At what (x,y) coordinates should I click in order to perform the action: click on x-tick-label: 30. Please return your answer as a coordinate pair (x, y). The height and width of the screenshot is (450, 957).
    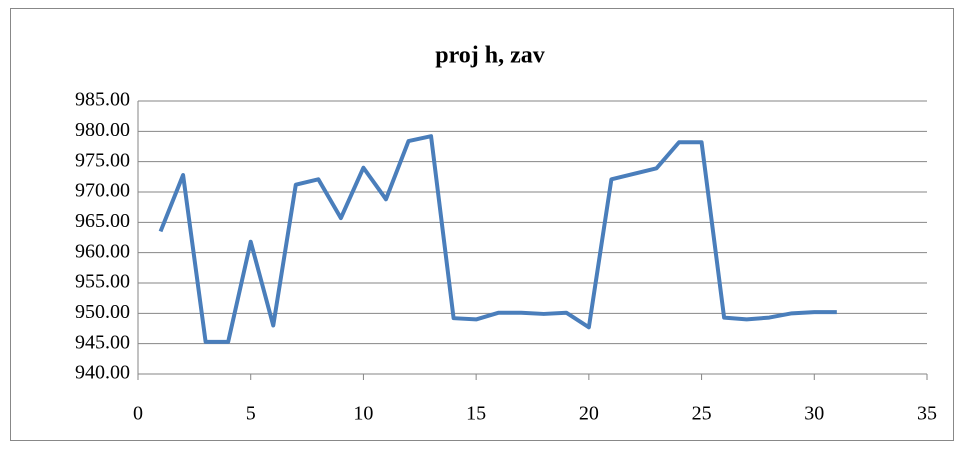
    Looking at the image, I should click on (814, 414).